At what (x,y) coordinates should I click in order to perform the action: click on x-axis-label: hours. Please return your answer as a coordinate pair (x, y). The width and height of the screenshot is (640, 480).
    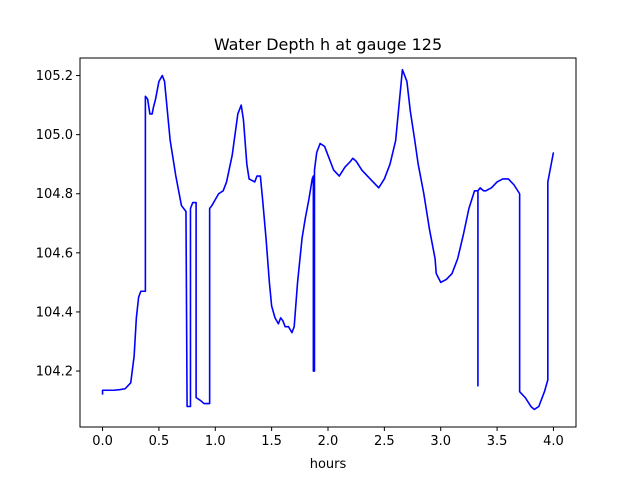
    Looking at the image, I should click on (328, 464).